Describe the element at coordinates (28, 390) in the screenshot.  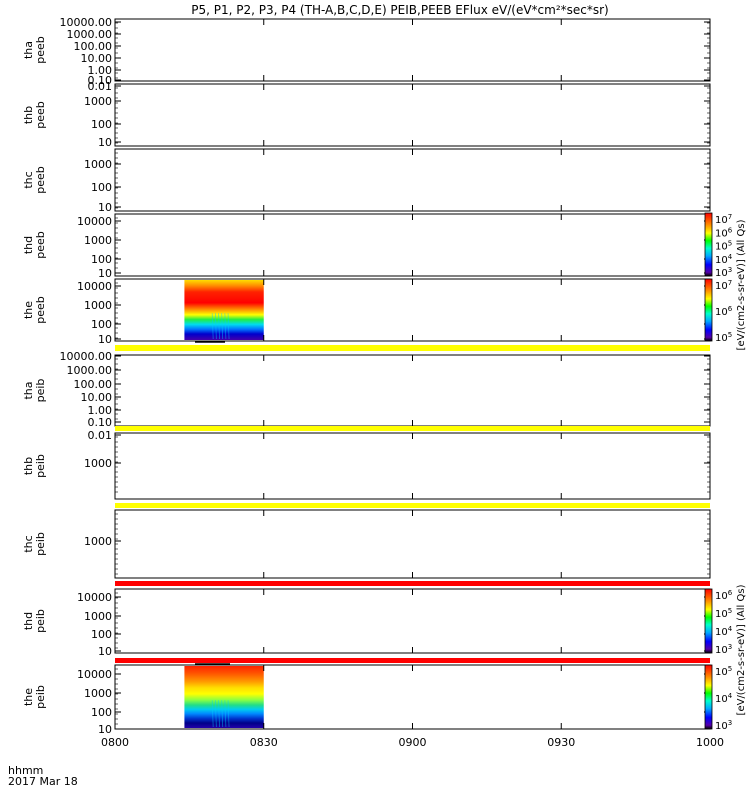
I see `panel-probe-label: tha` at that location.